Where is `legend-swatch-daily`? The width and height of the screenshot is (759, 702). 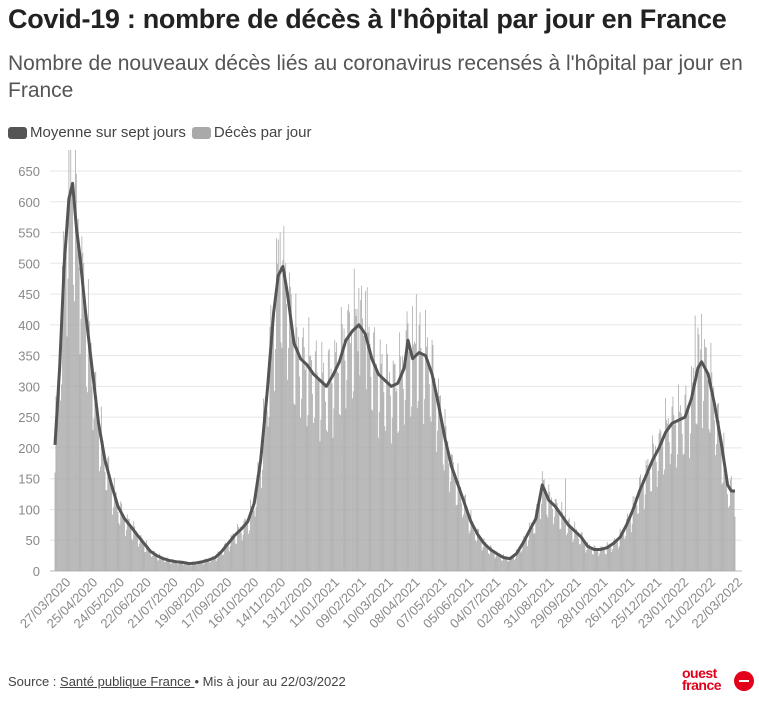 legend-swatch-daily is located at coordinates (201, 132).